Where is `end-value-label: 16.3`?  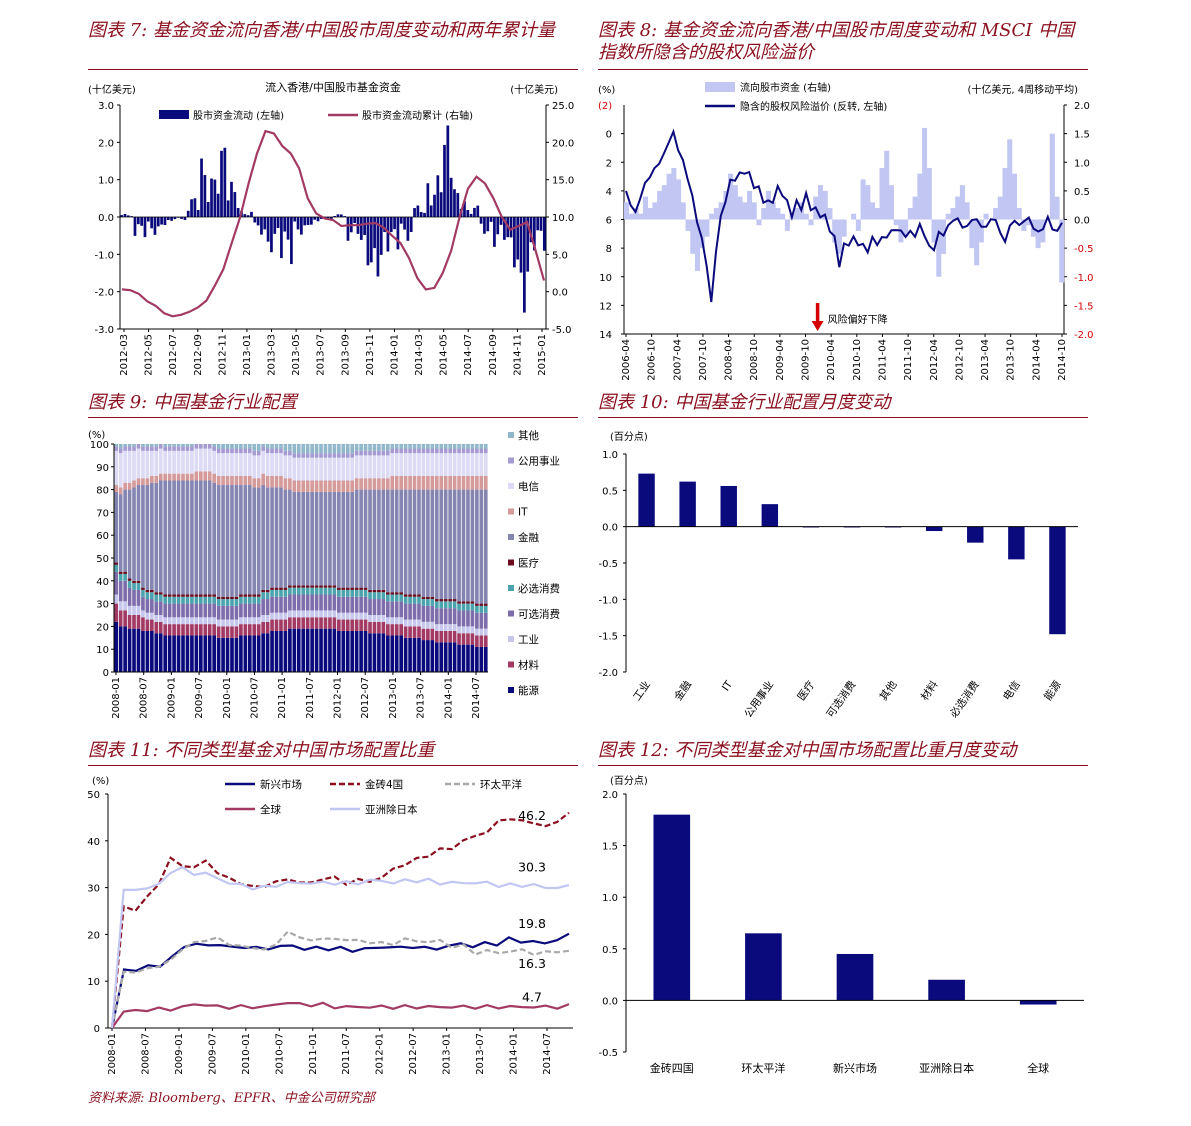
end-value-label: 16.3 is located at coordinates (532, 963).